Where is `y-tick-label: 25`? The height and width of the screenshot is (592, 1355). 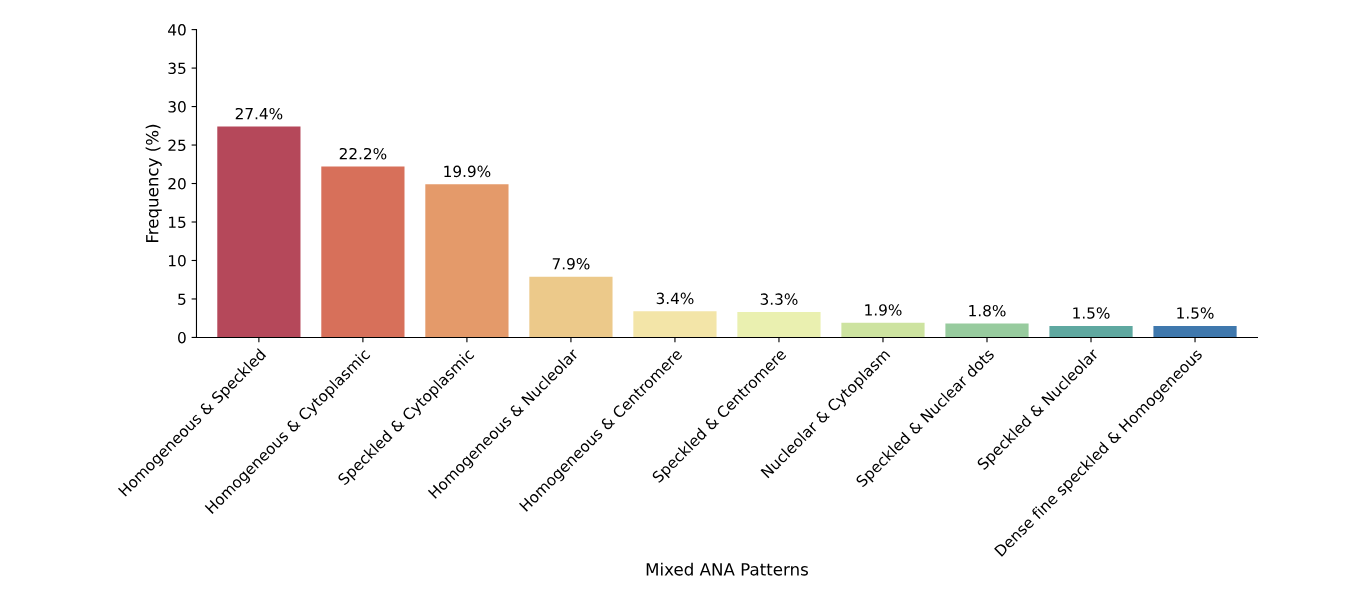 y-tick-label: 25 is located at coordinates (177, 145).